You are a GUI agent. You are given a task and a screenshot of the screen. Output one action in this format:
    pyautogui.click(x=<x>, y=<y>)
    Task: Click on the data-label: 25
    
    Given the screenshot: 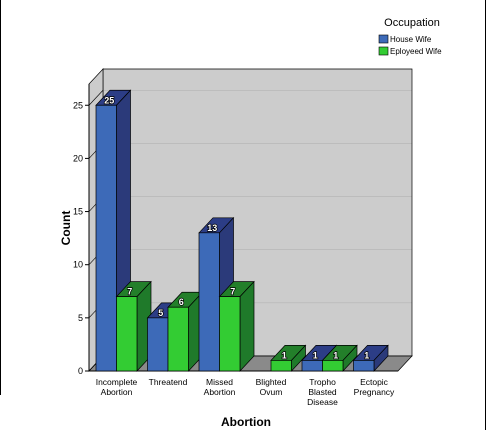 What is the action you would take?
    pyautogui.click(x=109, y=100)
    